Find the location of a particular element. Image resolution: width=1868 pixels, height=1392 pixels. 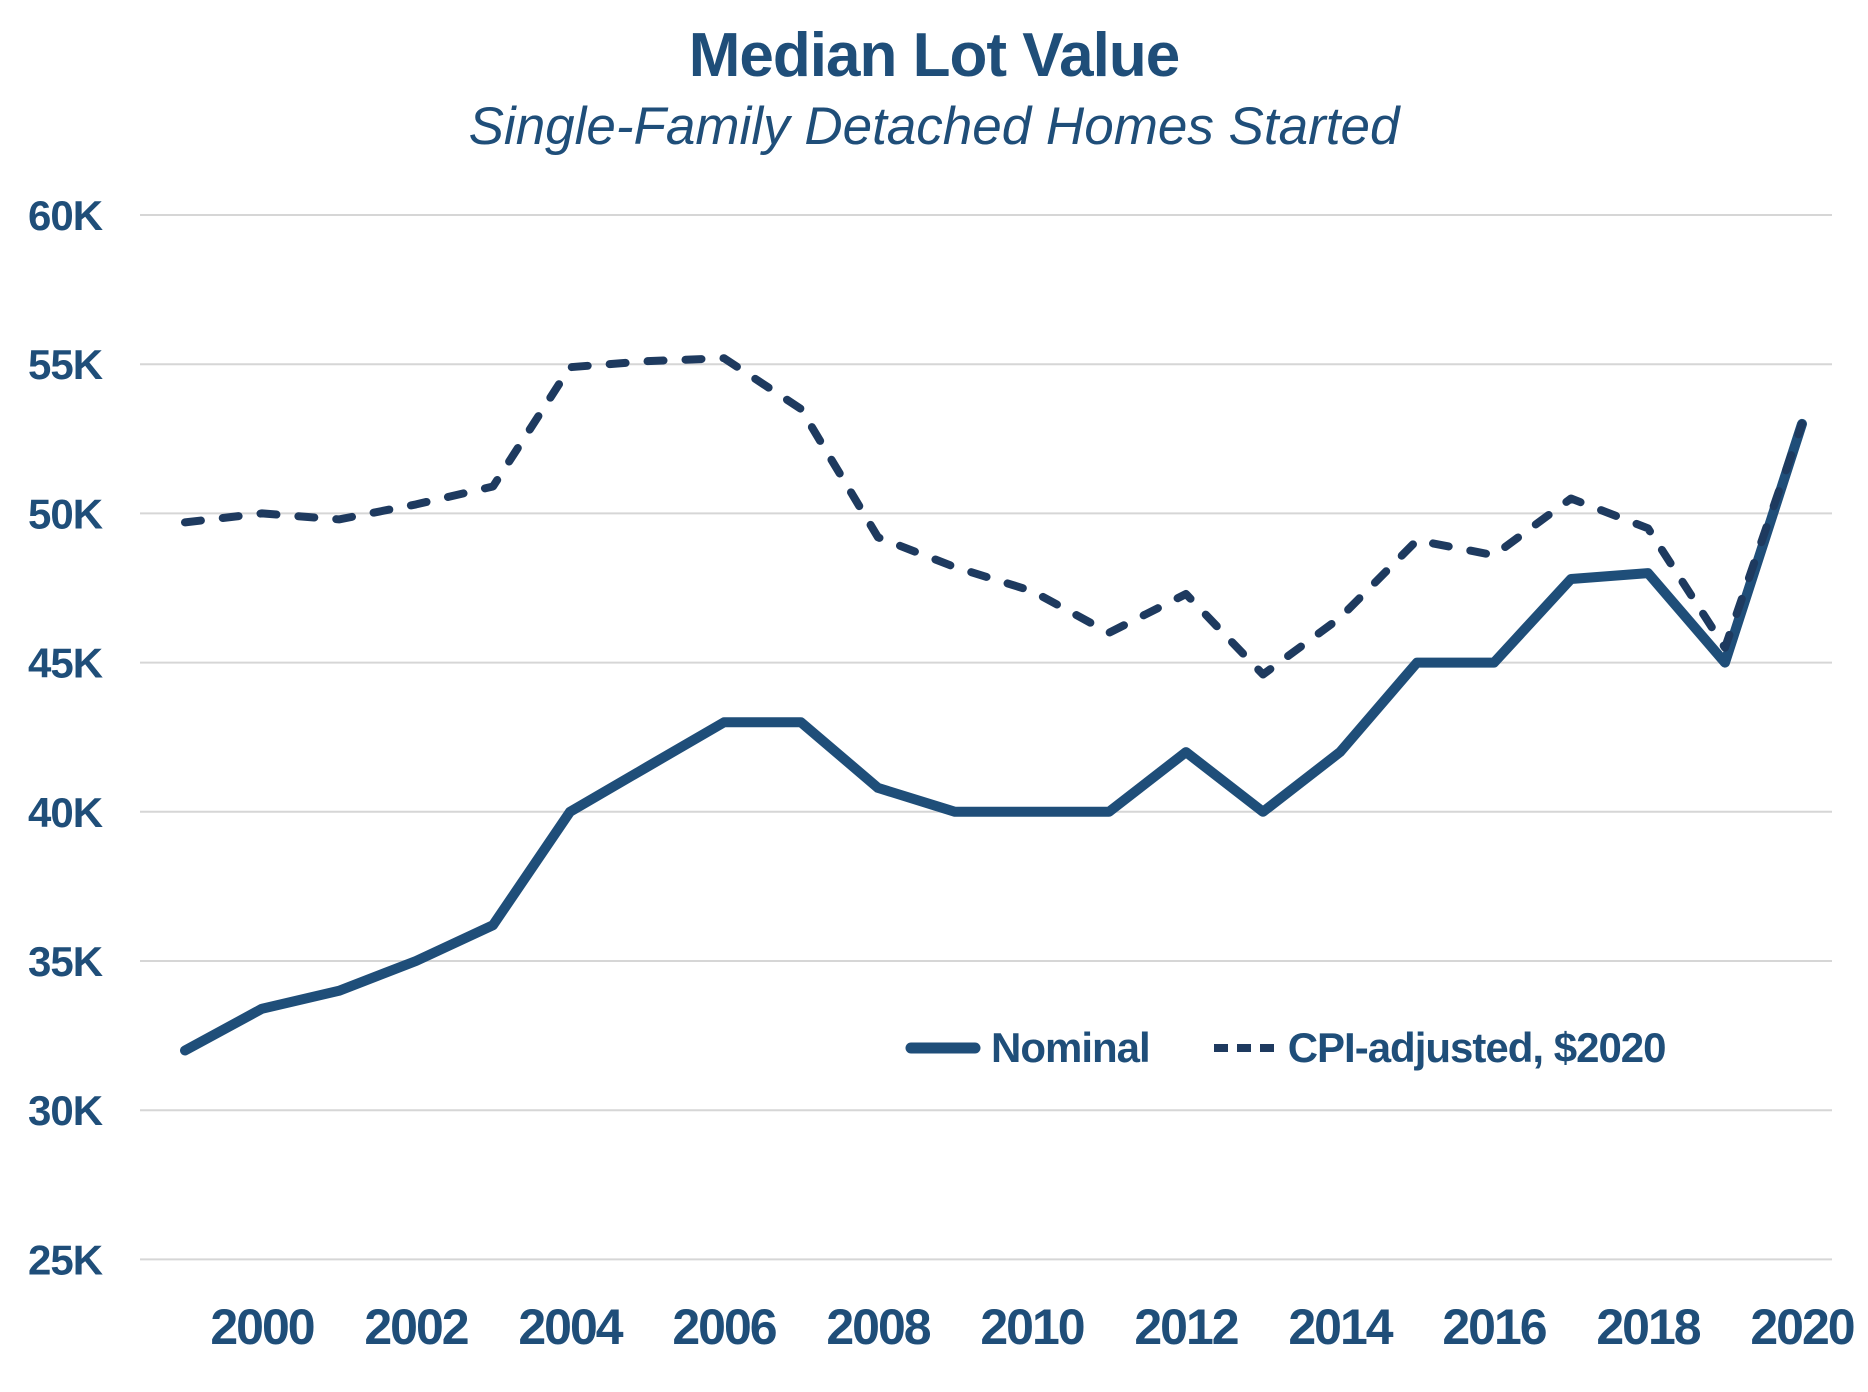

y-tick-label-50k: 50K is located at coordinates (65, 513).